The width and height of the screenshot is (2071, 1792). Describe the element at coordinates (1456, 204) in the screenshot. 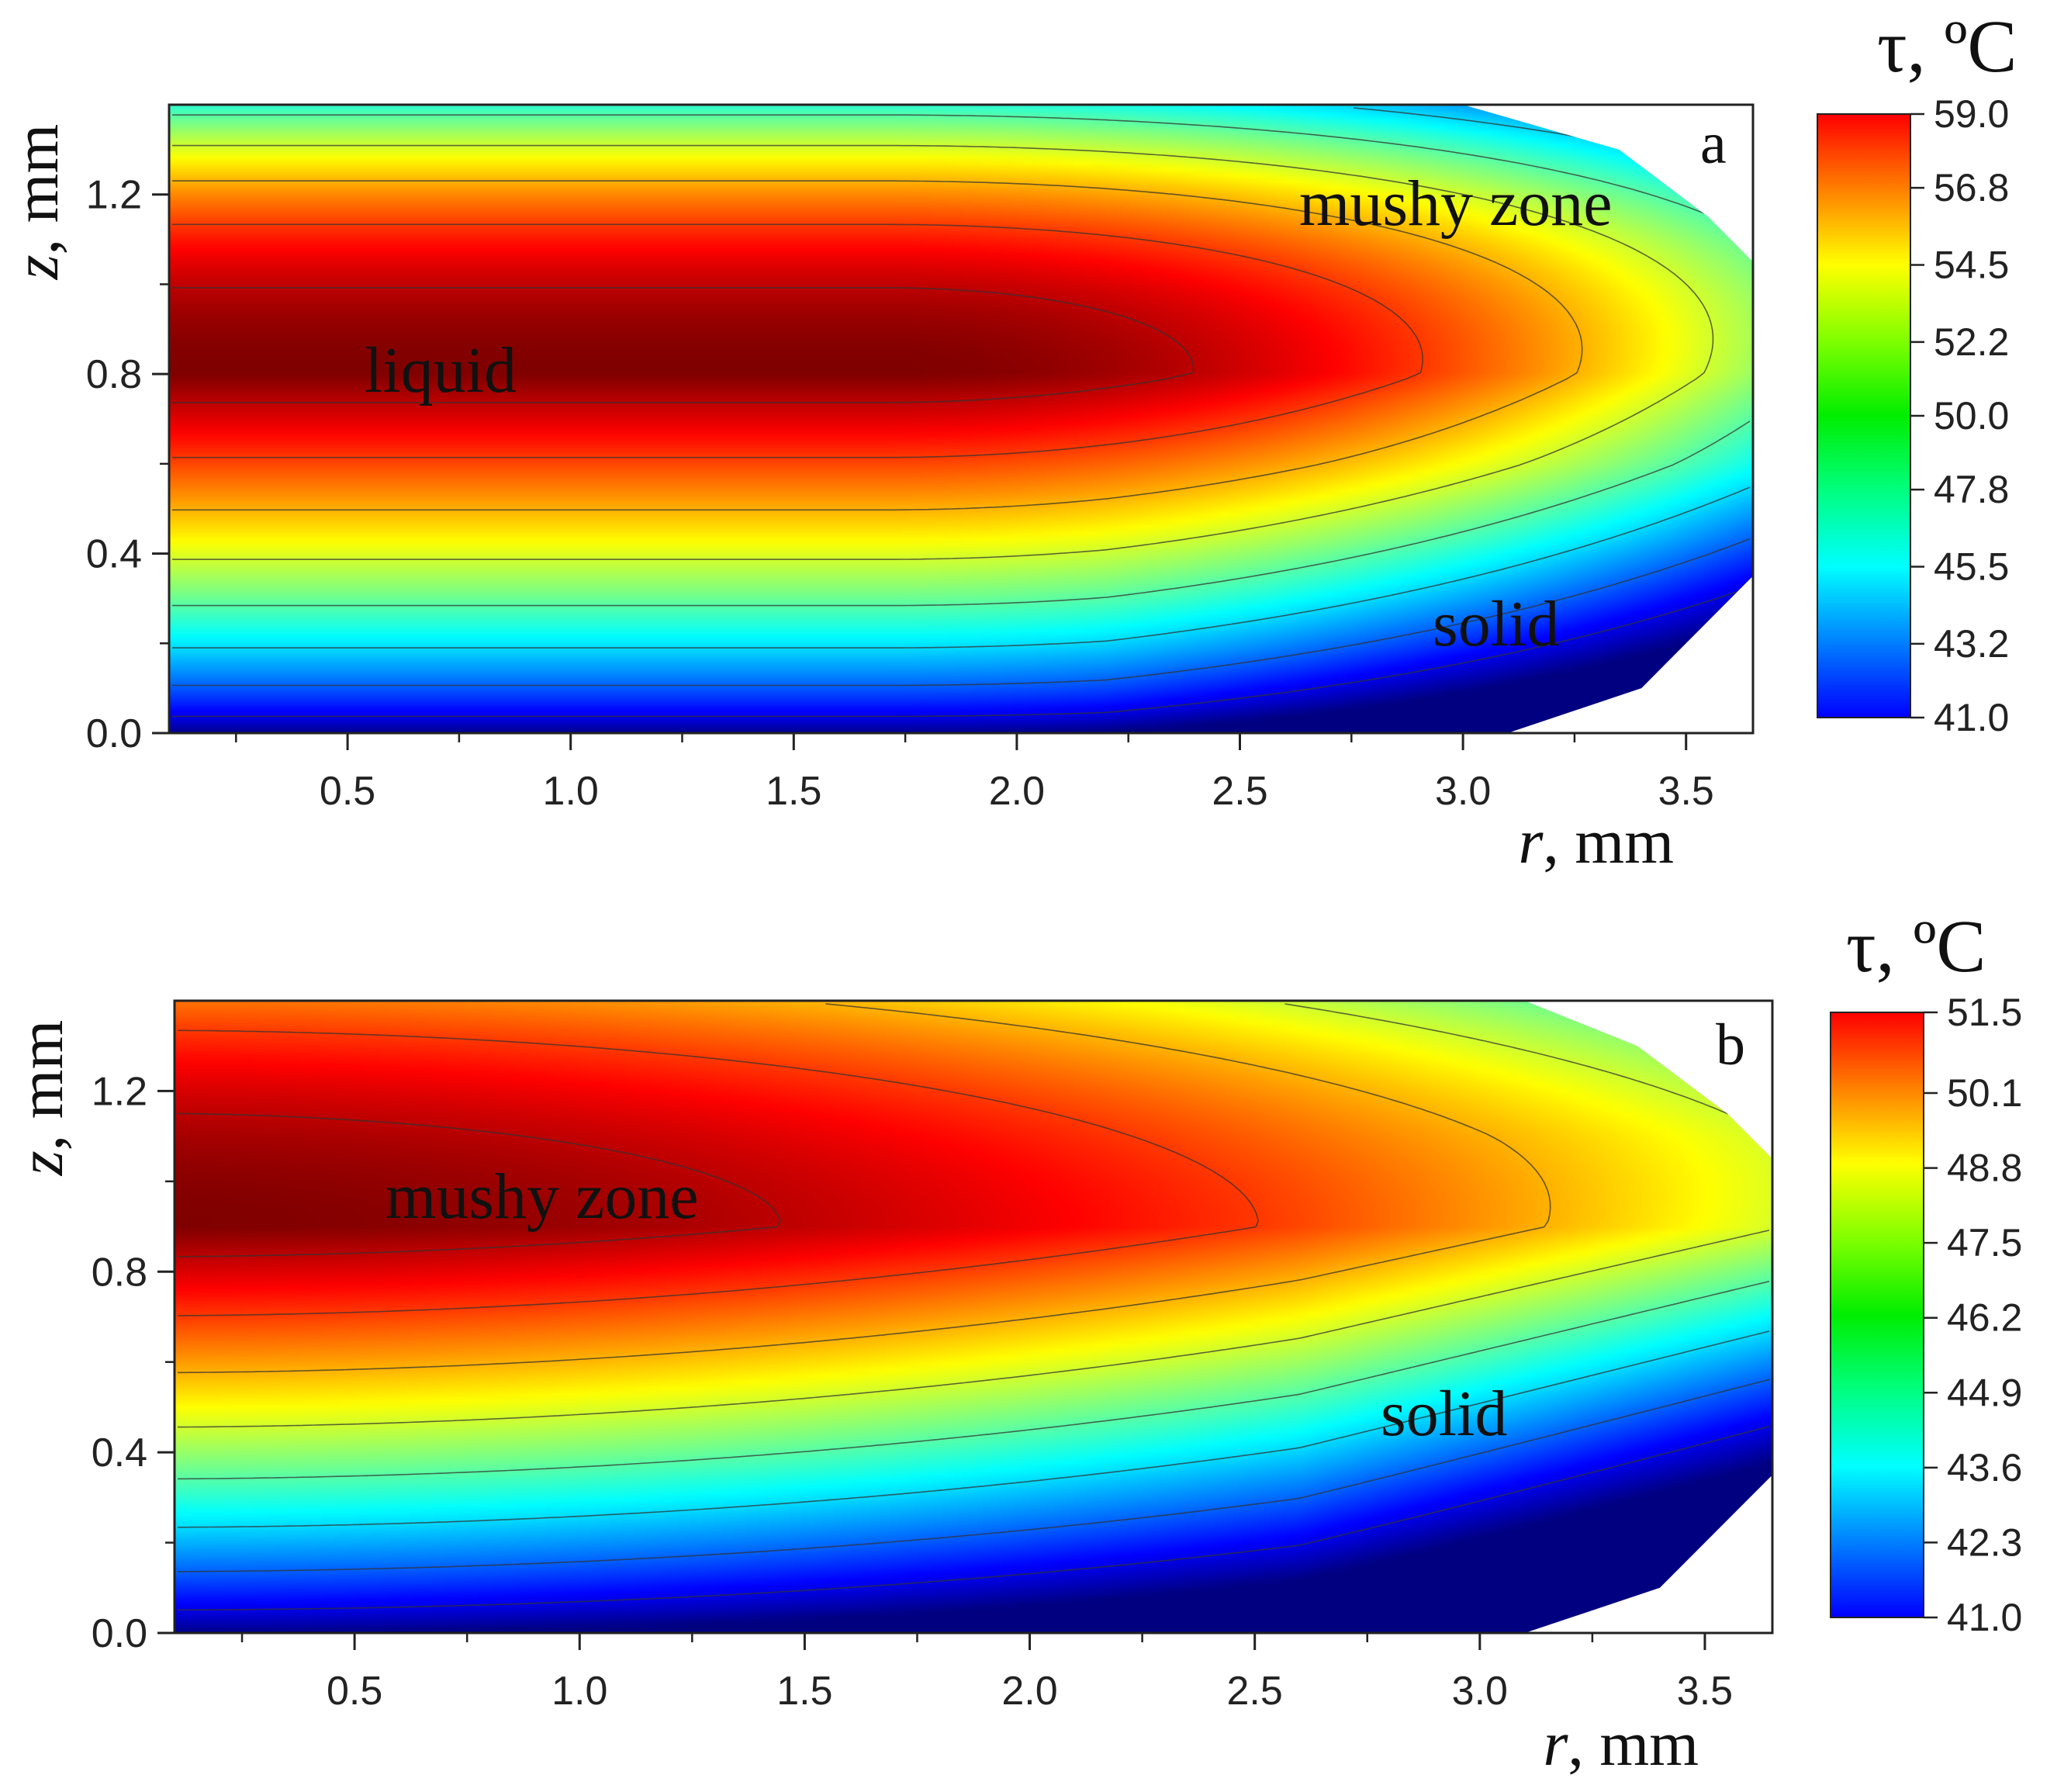

I see `panel-a-annotation-mushy-zone: mushy zone` at that location.